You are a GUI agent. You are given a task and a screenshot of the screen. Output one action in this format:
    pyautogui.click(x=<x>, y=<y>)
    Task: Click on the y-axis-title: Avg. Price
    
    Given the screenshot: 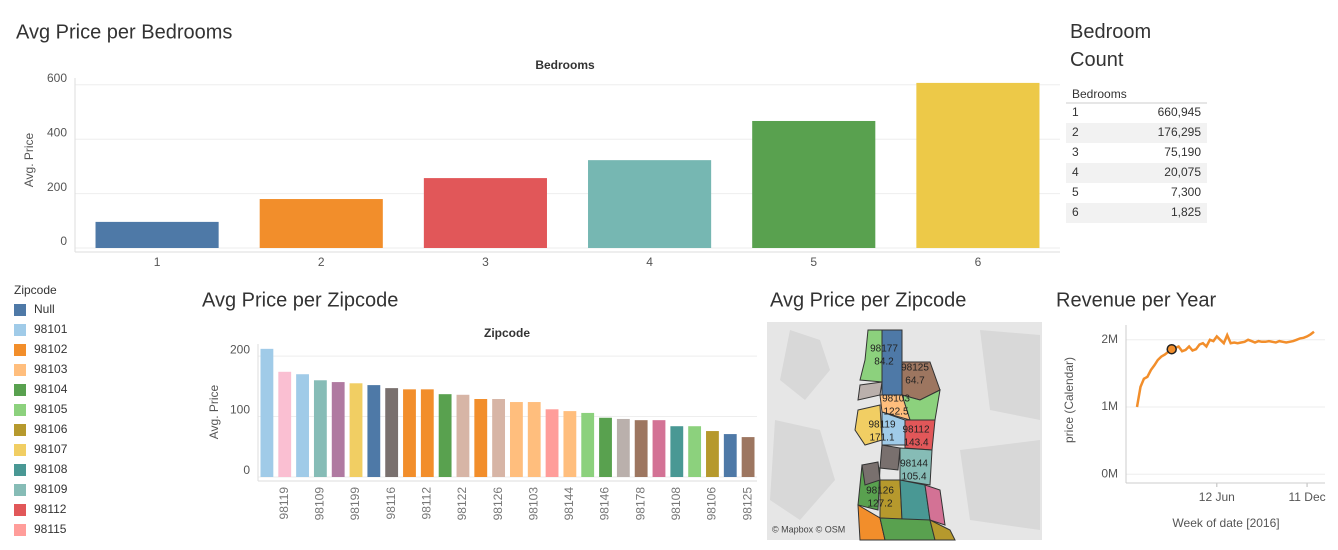 What is the action you would take?
    pyautogui.click(x=29, y=159)
    